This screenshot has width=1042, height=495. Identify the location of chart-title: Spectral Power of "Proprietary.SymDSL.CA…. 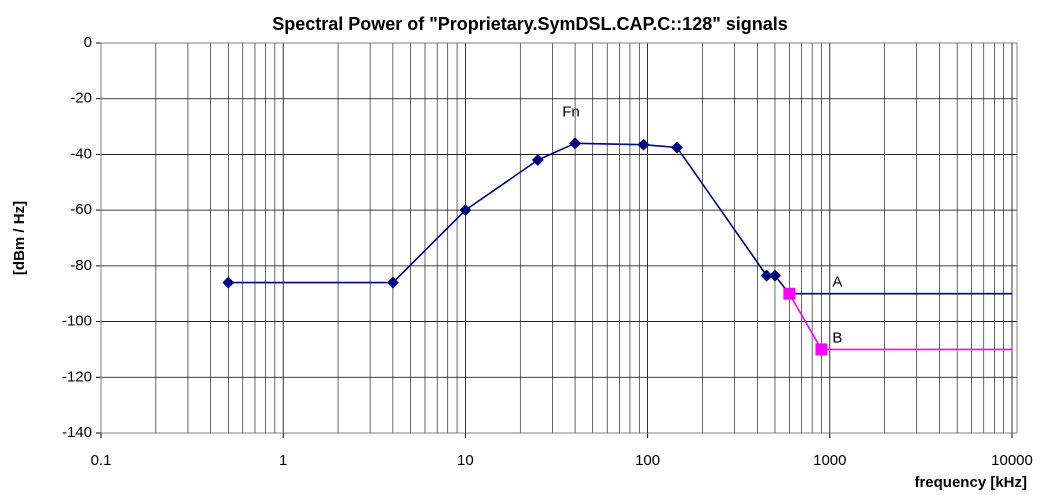
(530, 24).